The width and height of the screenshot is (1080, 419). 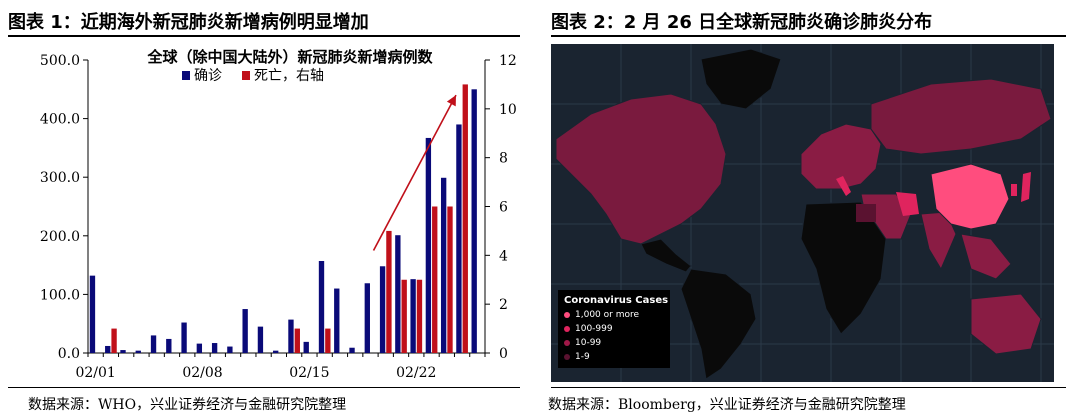 What do you see at coordinates (264, 387) in the screenshot?
I see `panel1-source-rule` at bounding box center [264, 387].